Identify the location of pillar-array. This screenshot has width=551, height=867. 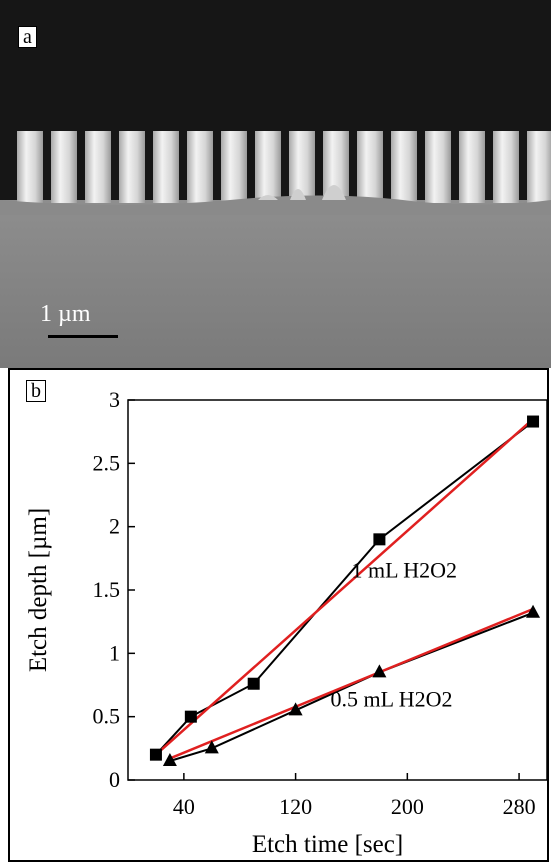
(284, 167).